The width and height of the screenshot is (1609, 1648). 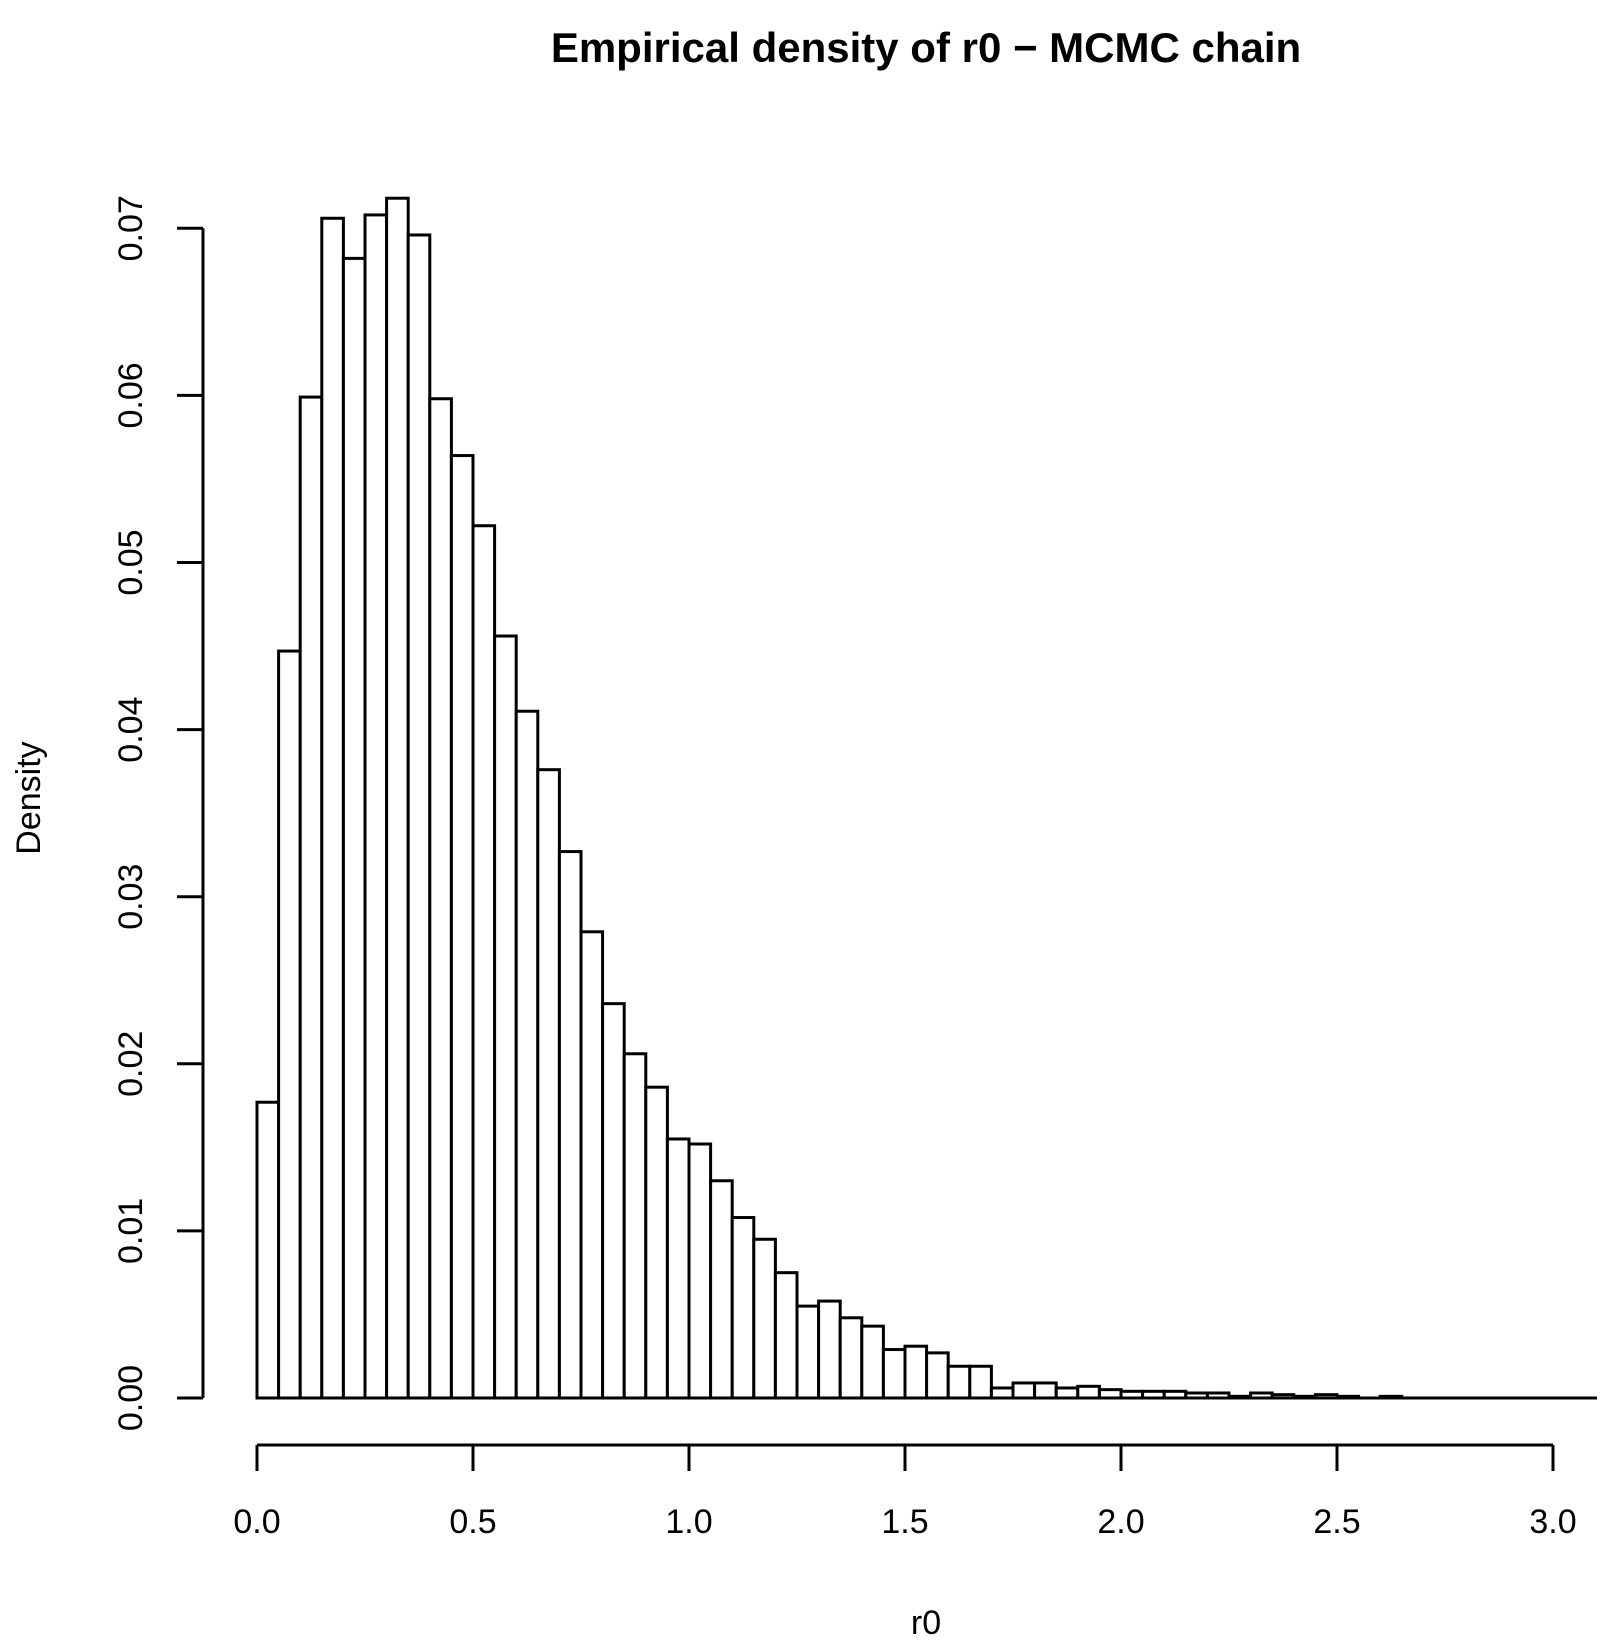 I want to click on x-axis: 0.0 0.5 1.0 1.5 2.0 2.5 3.0, so click(x=905, y=1492).